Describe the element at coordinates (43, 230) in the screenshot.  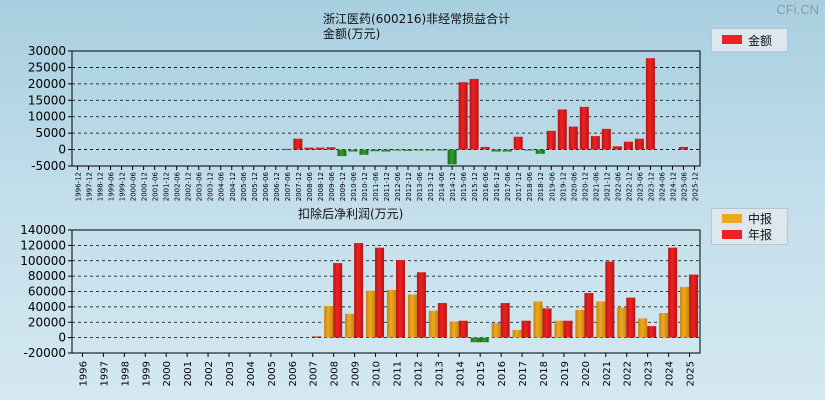
I see `y-tick-label: 140000` at that location.